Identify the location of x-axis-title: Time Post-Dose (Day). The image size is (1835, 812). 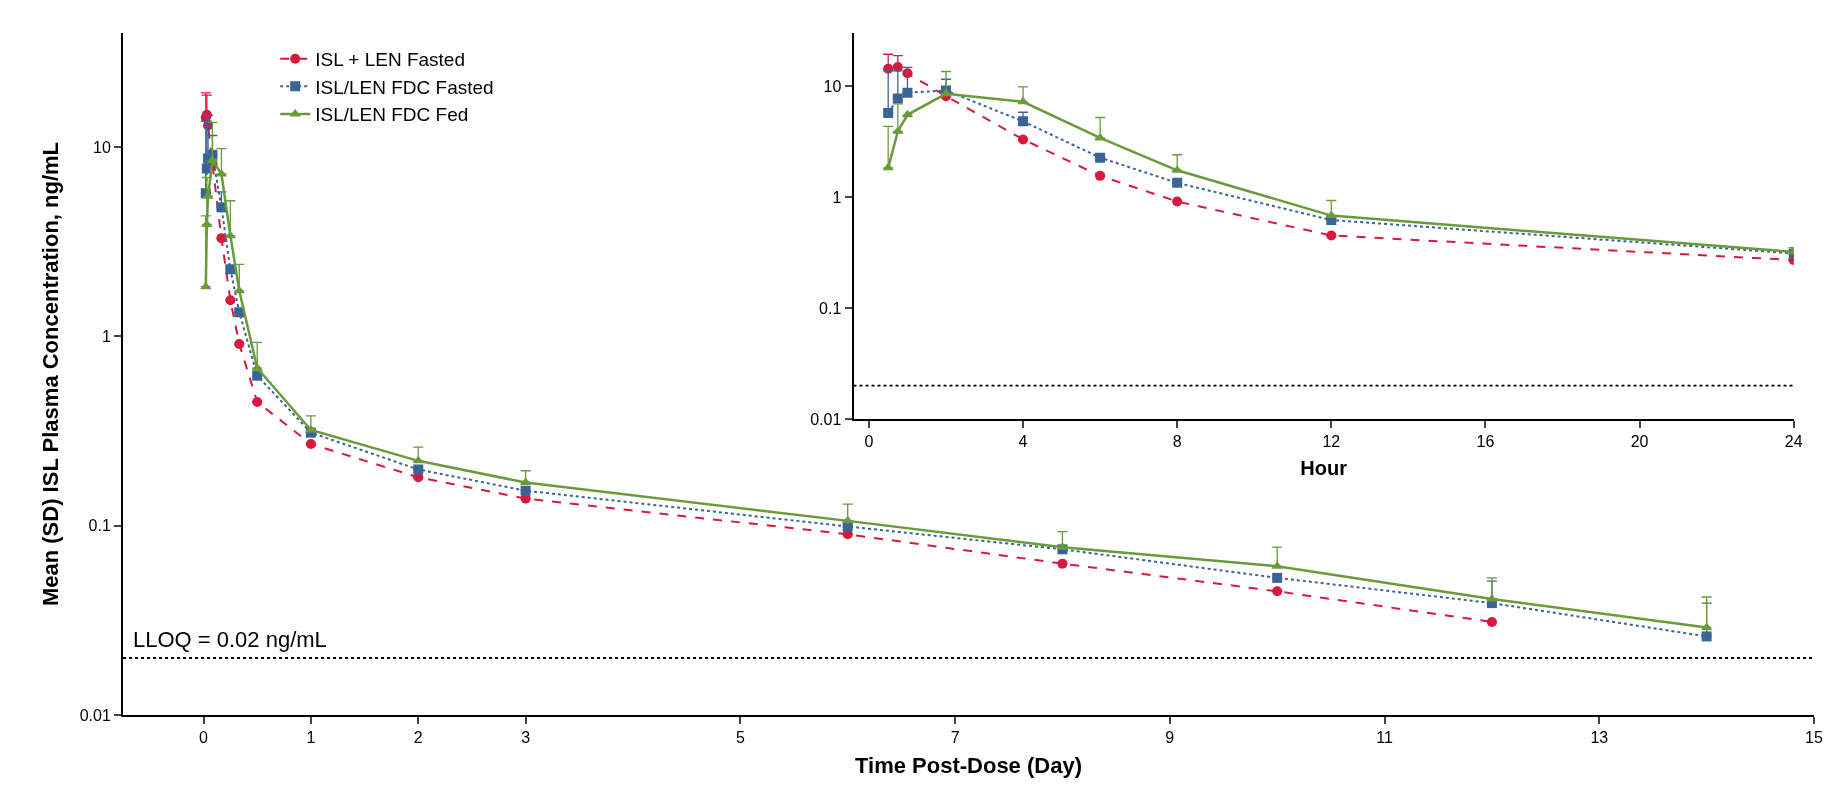
(968, 765).